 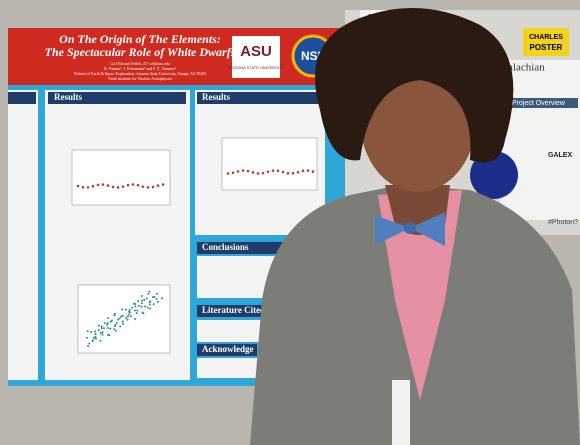 I want to click on column, so click(x=23, y=235).